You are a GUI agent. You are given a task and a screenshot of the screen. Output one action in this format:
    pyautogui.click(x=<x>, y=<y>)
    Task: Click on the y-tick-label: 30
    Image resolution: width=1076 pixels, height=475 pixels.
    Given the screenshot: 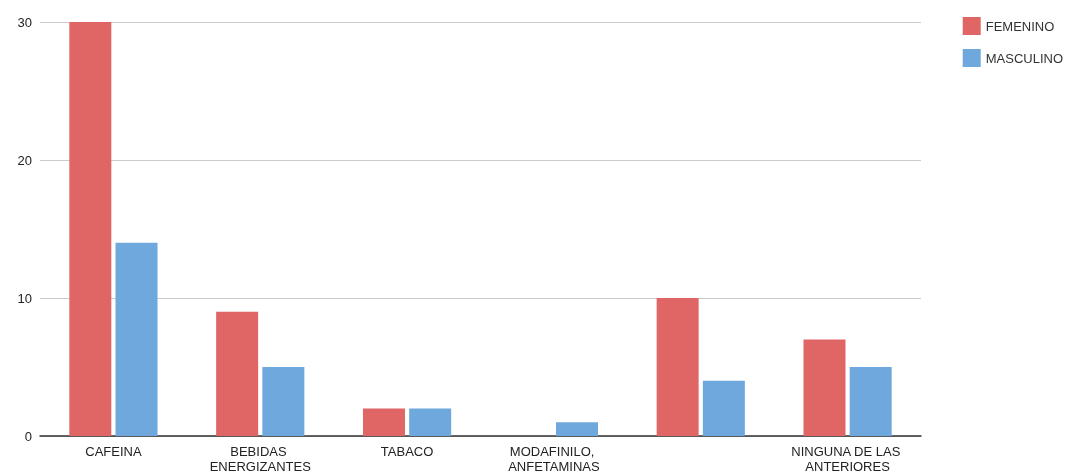 What is the action you would take?
    pyautogui.click(x=24, y=22)
    